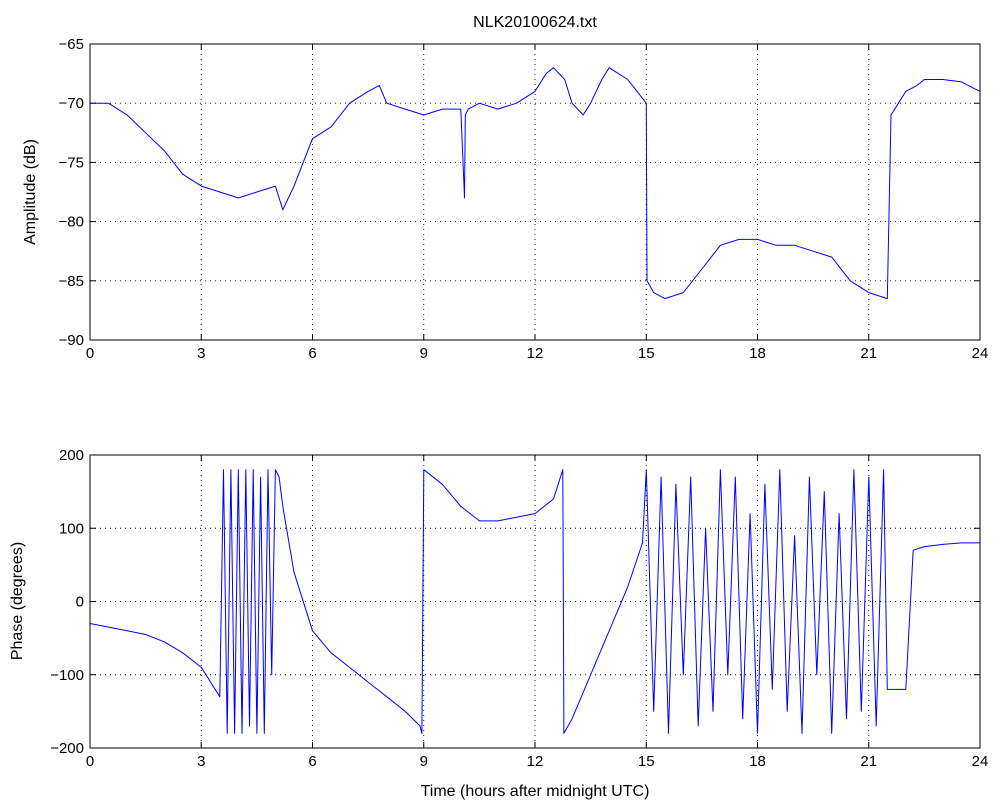 This screenshot has width=998, height=806. What do you see at coordinates (646, 353) in the screenshot?
I see `amplitude-x-tick-label: 15` at bounding box center [646, 353].